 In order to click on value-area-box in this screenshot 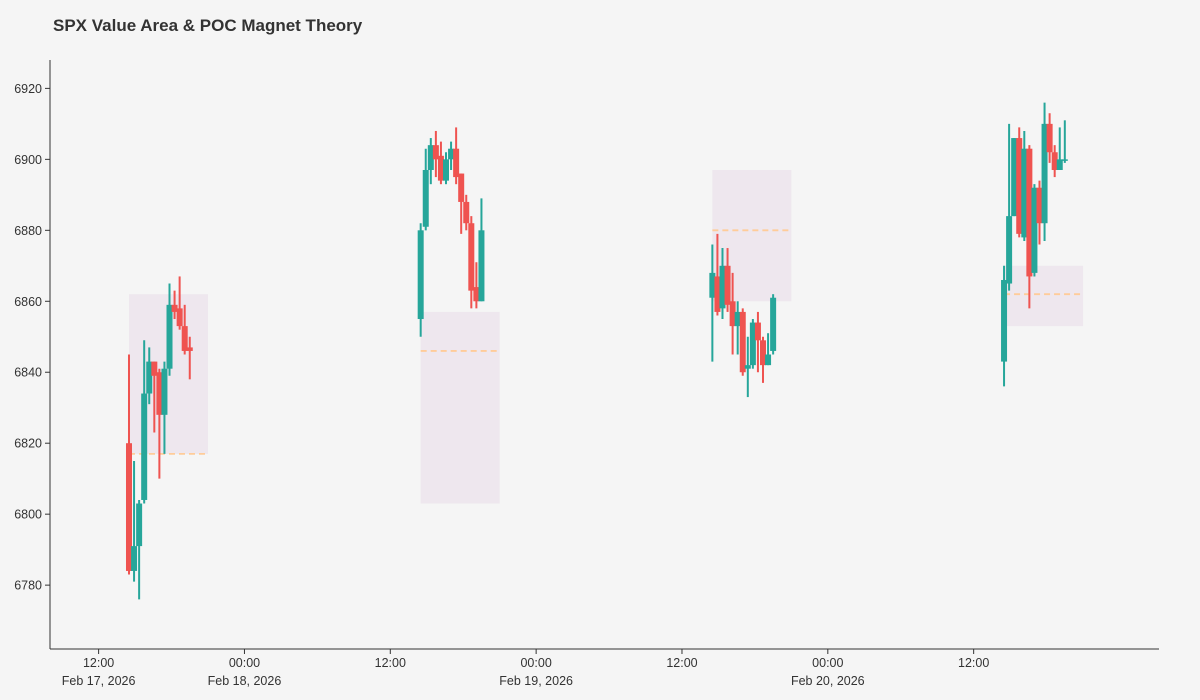, I will do `click(460, 407)`.